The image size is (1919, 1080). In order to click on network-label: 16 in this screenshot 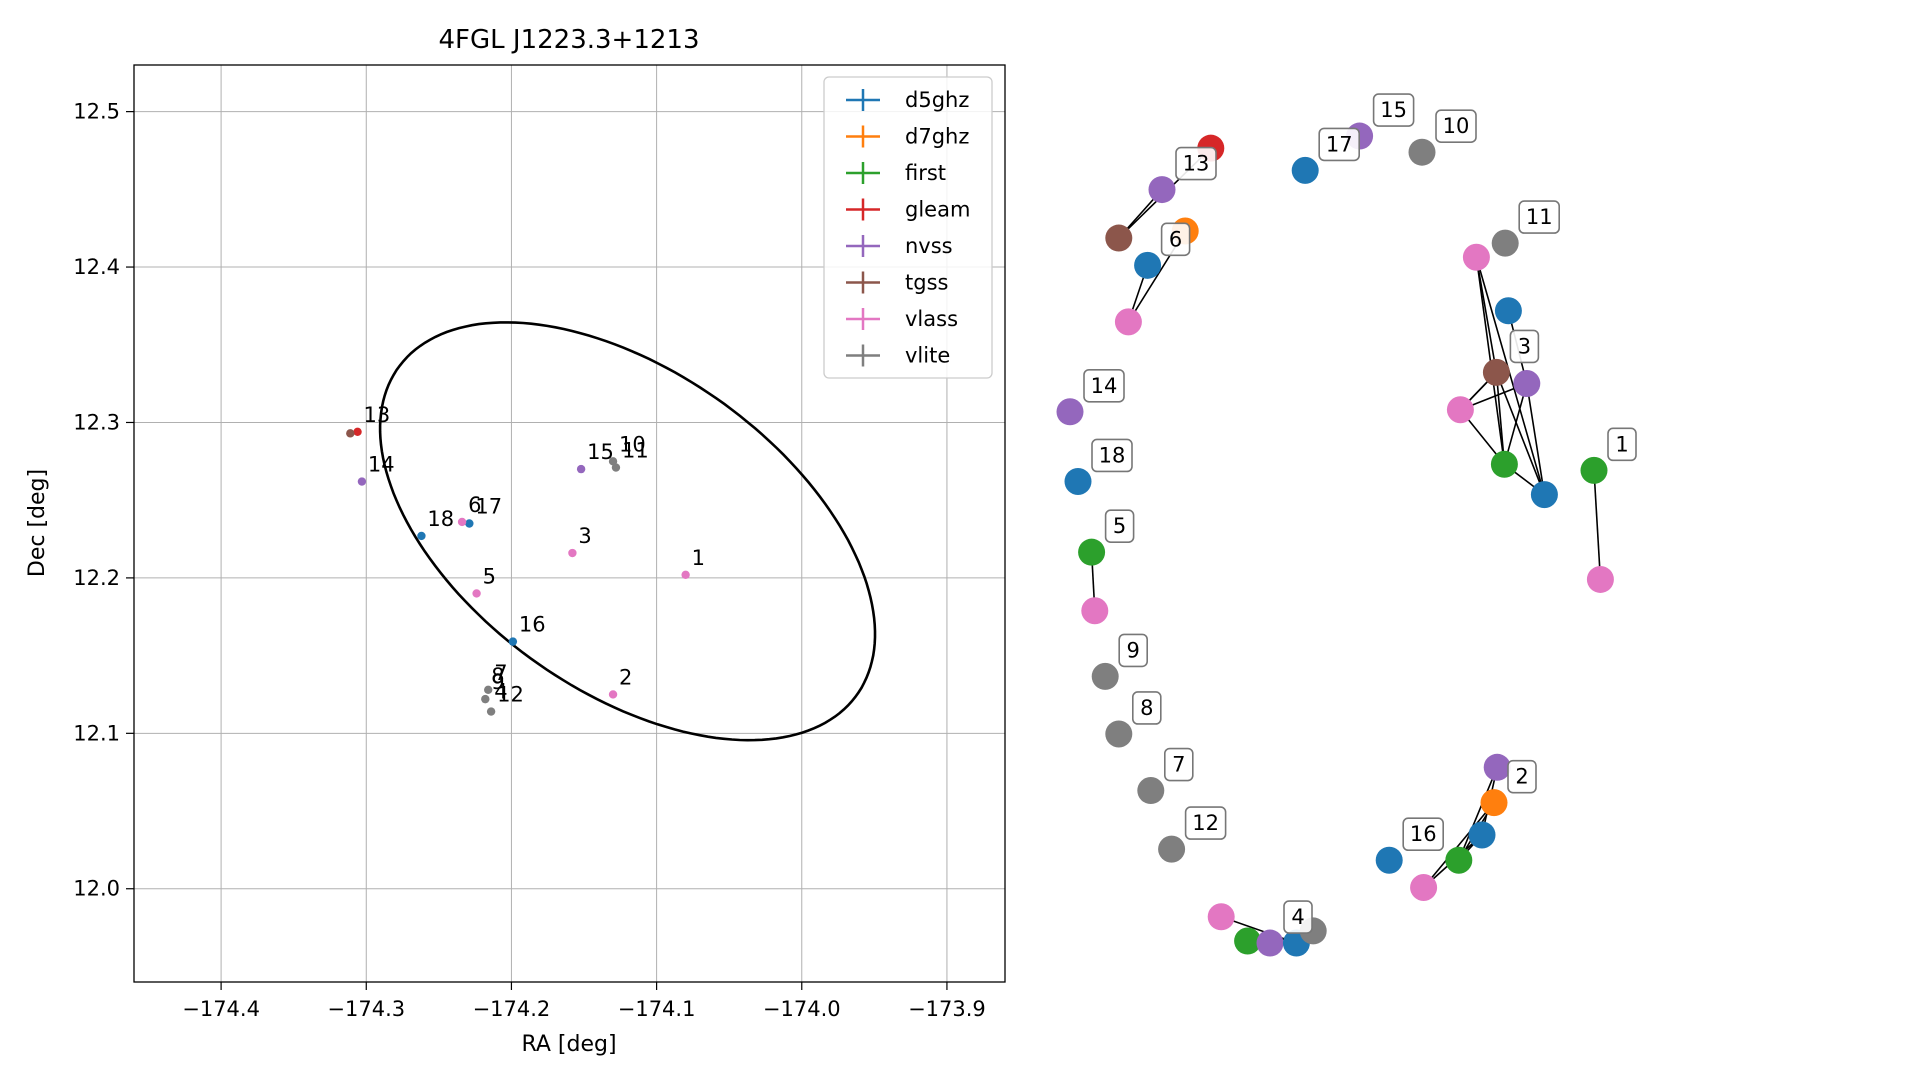, I will do `click(1423, 834)`.